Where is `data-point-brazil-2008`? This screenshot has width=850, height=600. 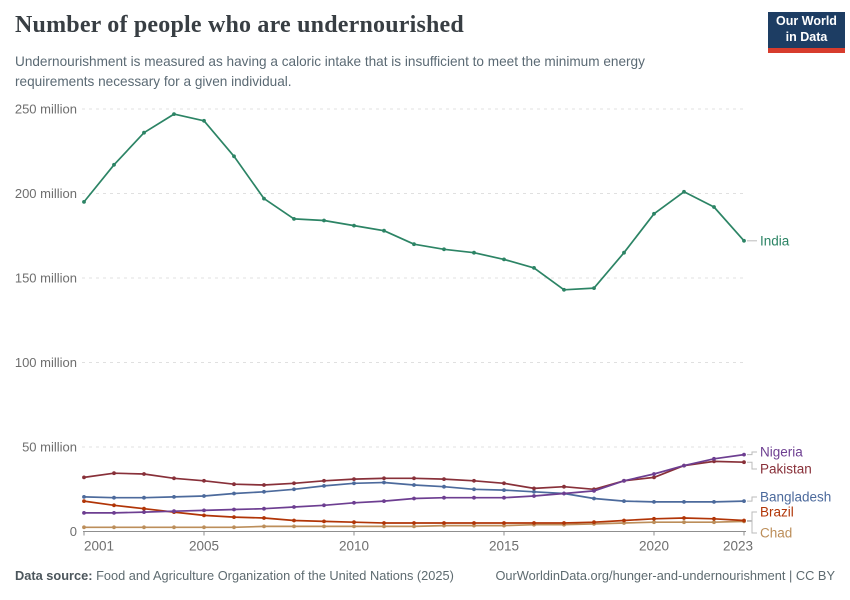 data-point-brazil-2008 is located at coordinates (294, 520).